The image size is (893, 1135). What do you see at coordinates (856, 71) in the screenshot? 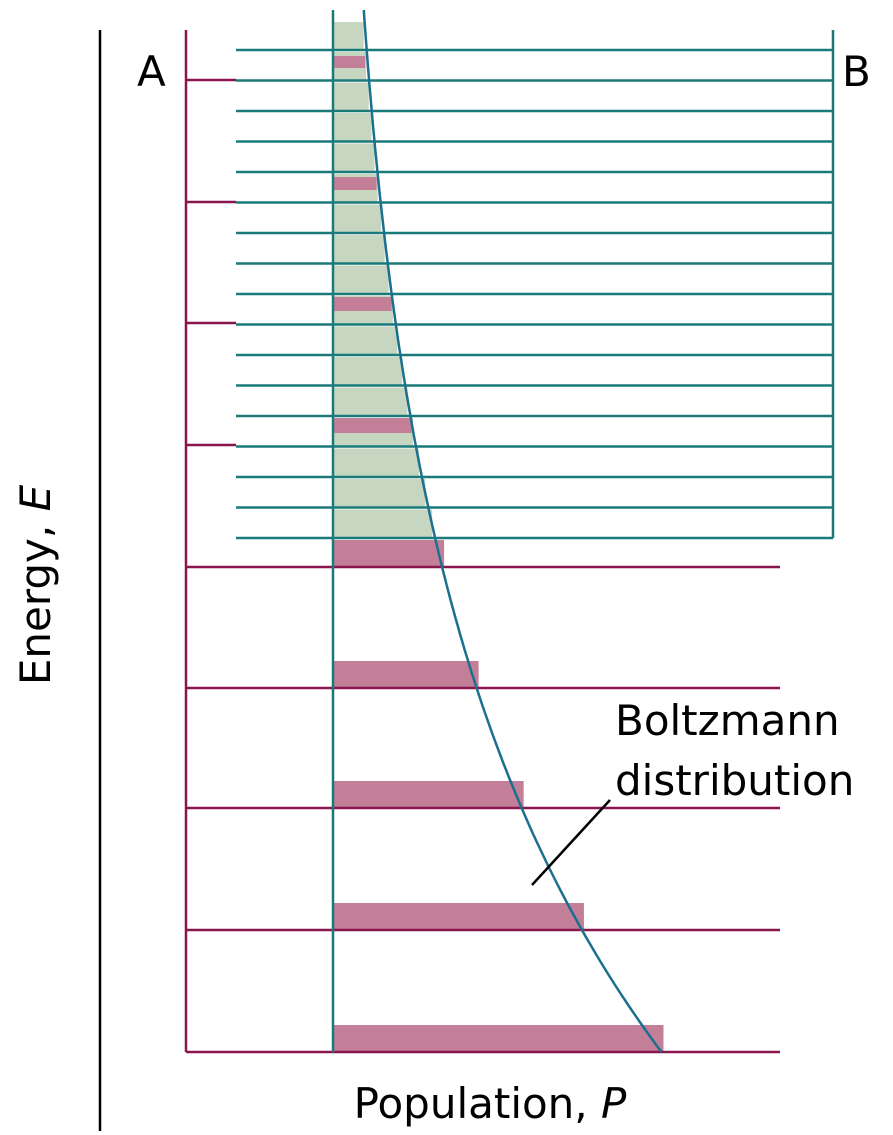
I see `label-b: B` at bounding box center [856, 71].